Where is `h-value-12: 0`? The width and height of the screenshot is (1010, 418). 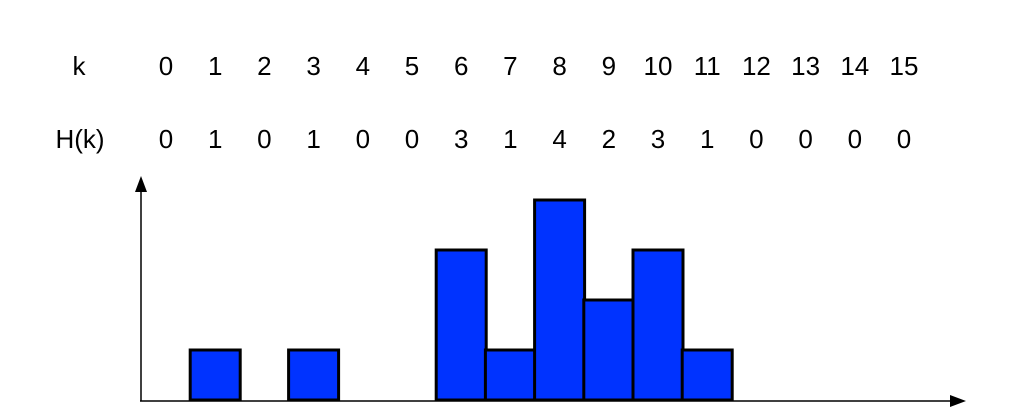
h-value-12: 0 is located at coordinates (756, 139).